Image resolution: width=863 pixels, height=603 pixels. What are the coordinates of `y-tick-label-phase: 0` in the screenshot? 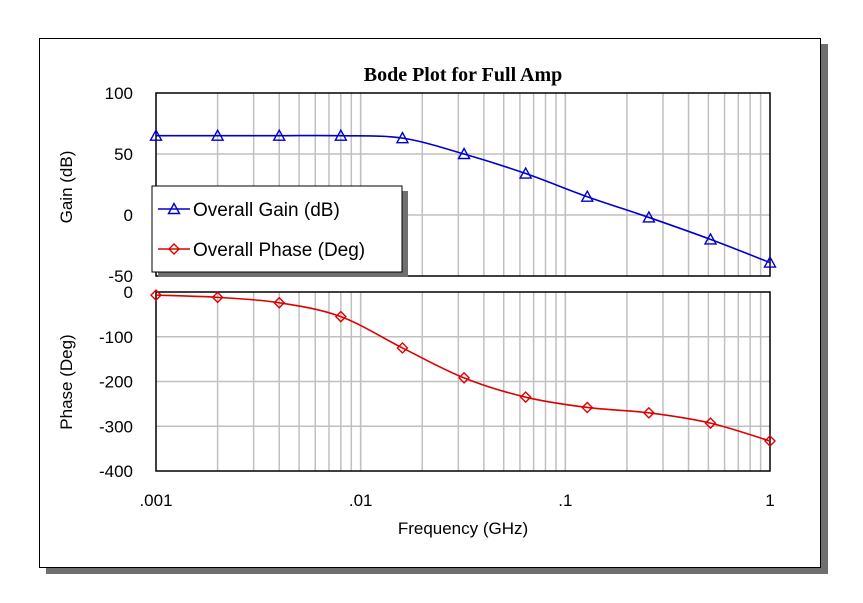 It's located at (128, 292).